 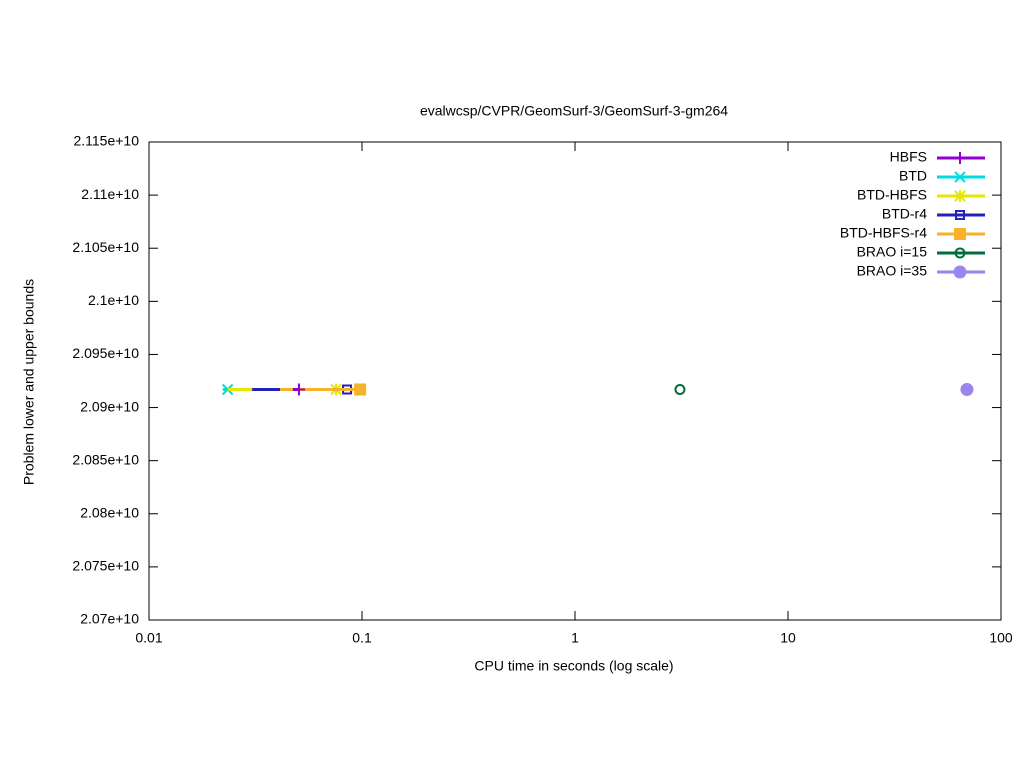 What do you see at coordinates (105, 566) in the screenshot?
I see `y-tick-label: 2.075e+10` at bounding box center [105, 566].